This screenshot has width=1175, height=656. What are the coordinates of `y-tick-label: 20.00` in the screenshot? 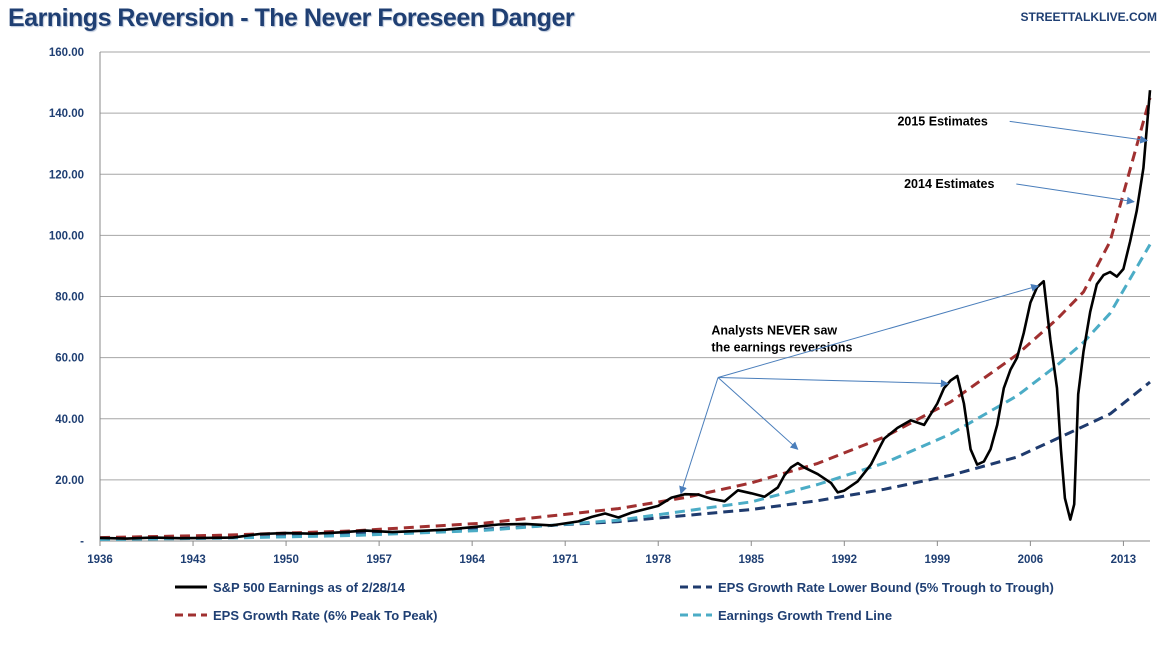 It's located at (69, 481).